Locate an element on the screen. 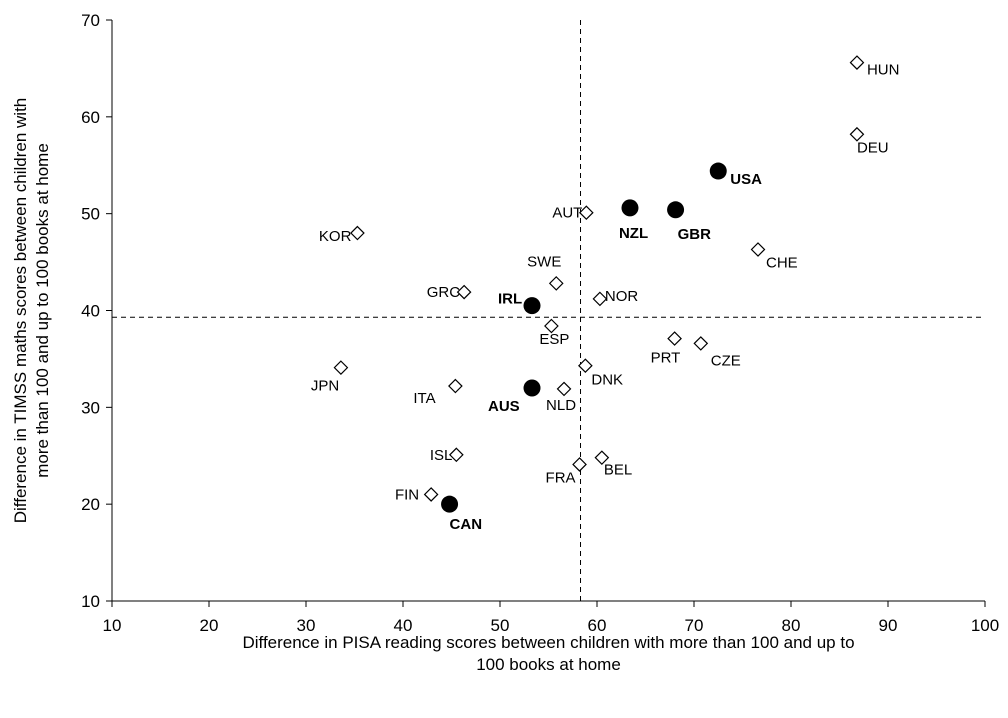 This screenshot has height=718, width=1008. point-label-fin: FIN is located at coordinates (407, 494).